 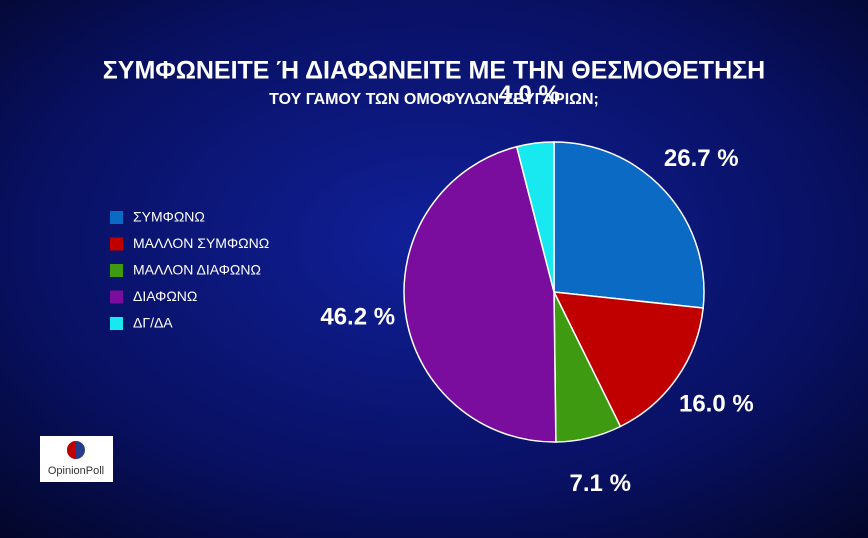 I want to click on legend-label: ΣΥΜΦΩΝΩ, so click(x=169, y=217).